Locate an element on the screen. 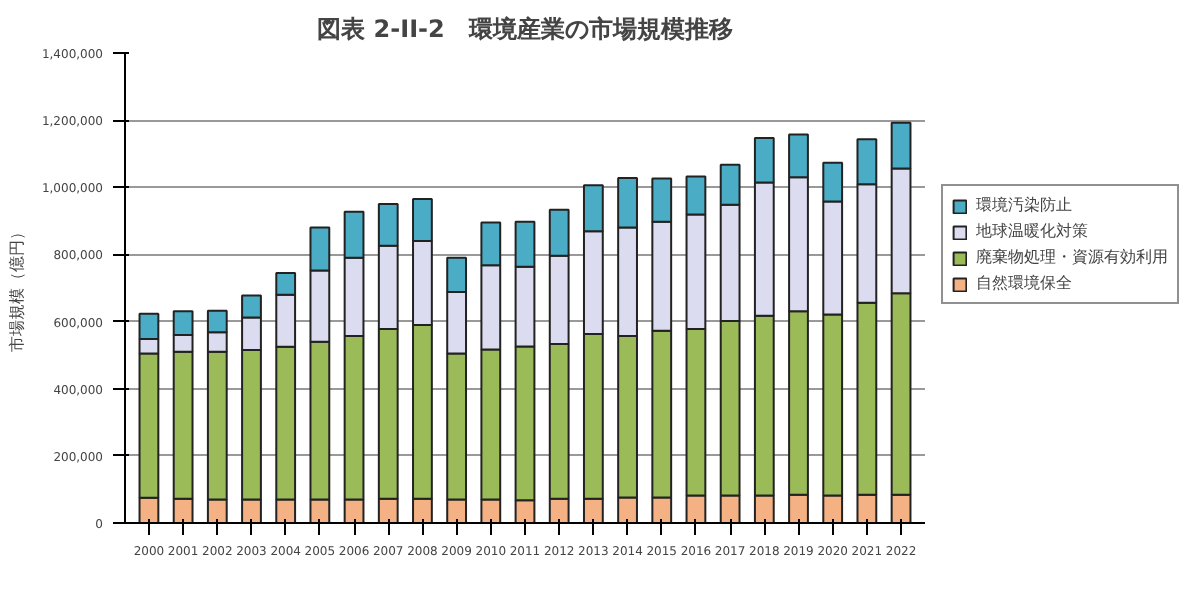 The width and height of the screenshot is (1204, 612). y-axis-title: 市場規模（億円） is located at coordinates (16, 288).